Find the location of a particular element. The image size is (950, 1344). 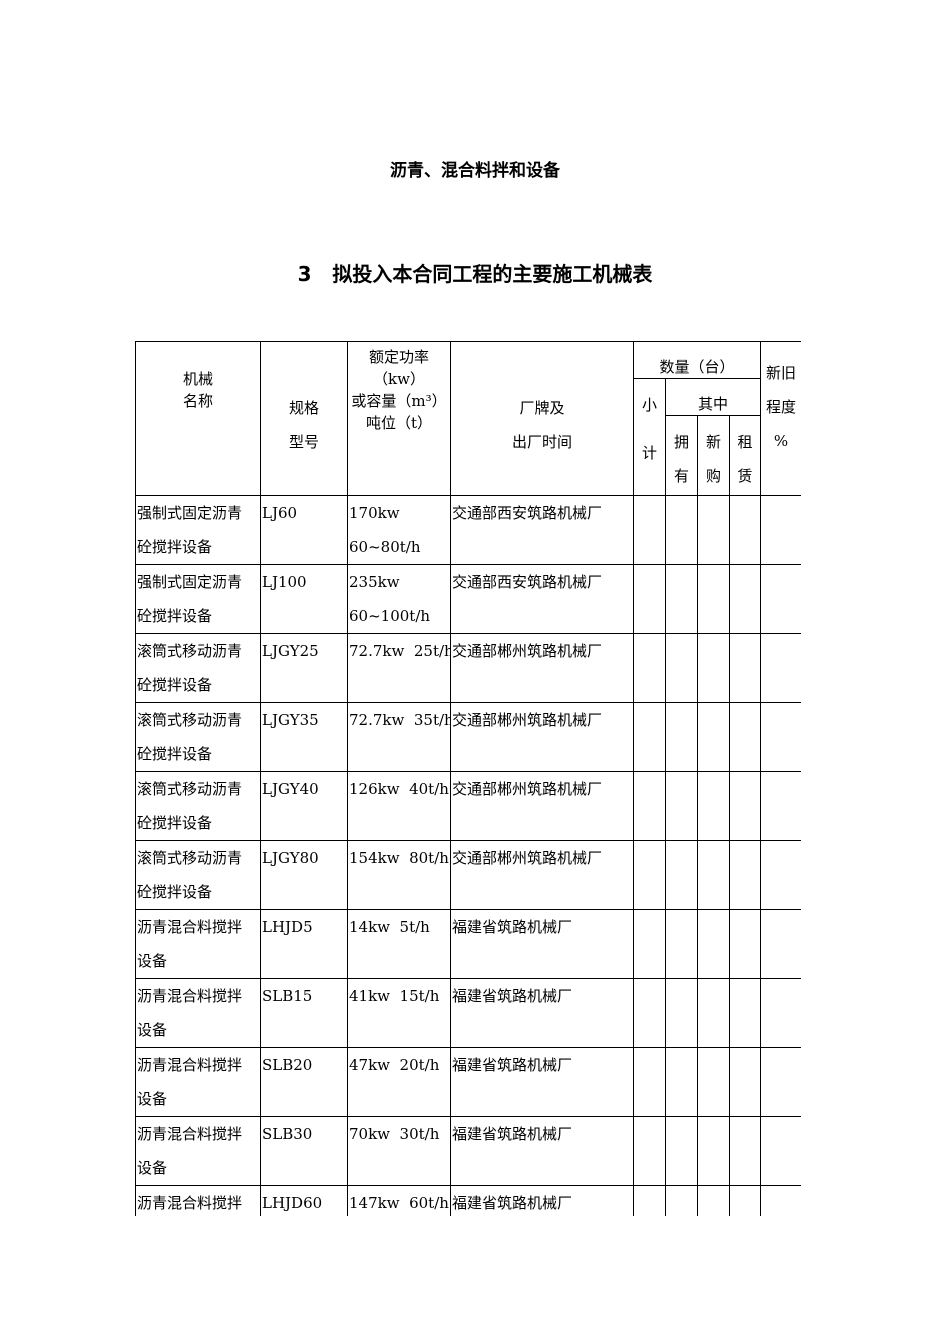

table-row: 沥青混合料搅拌 设备 SLB20 47kw 20t/h 福建省筑路机械厂 is located at coordinates (468, 1082).